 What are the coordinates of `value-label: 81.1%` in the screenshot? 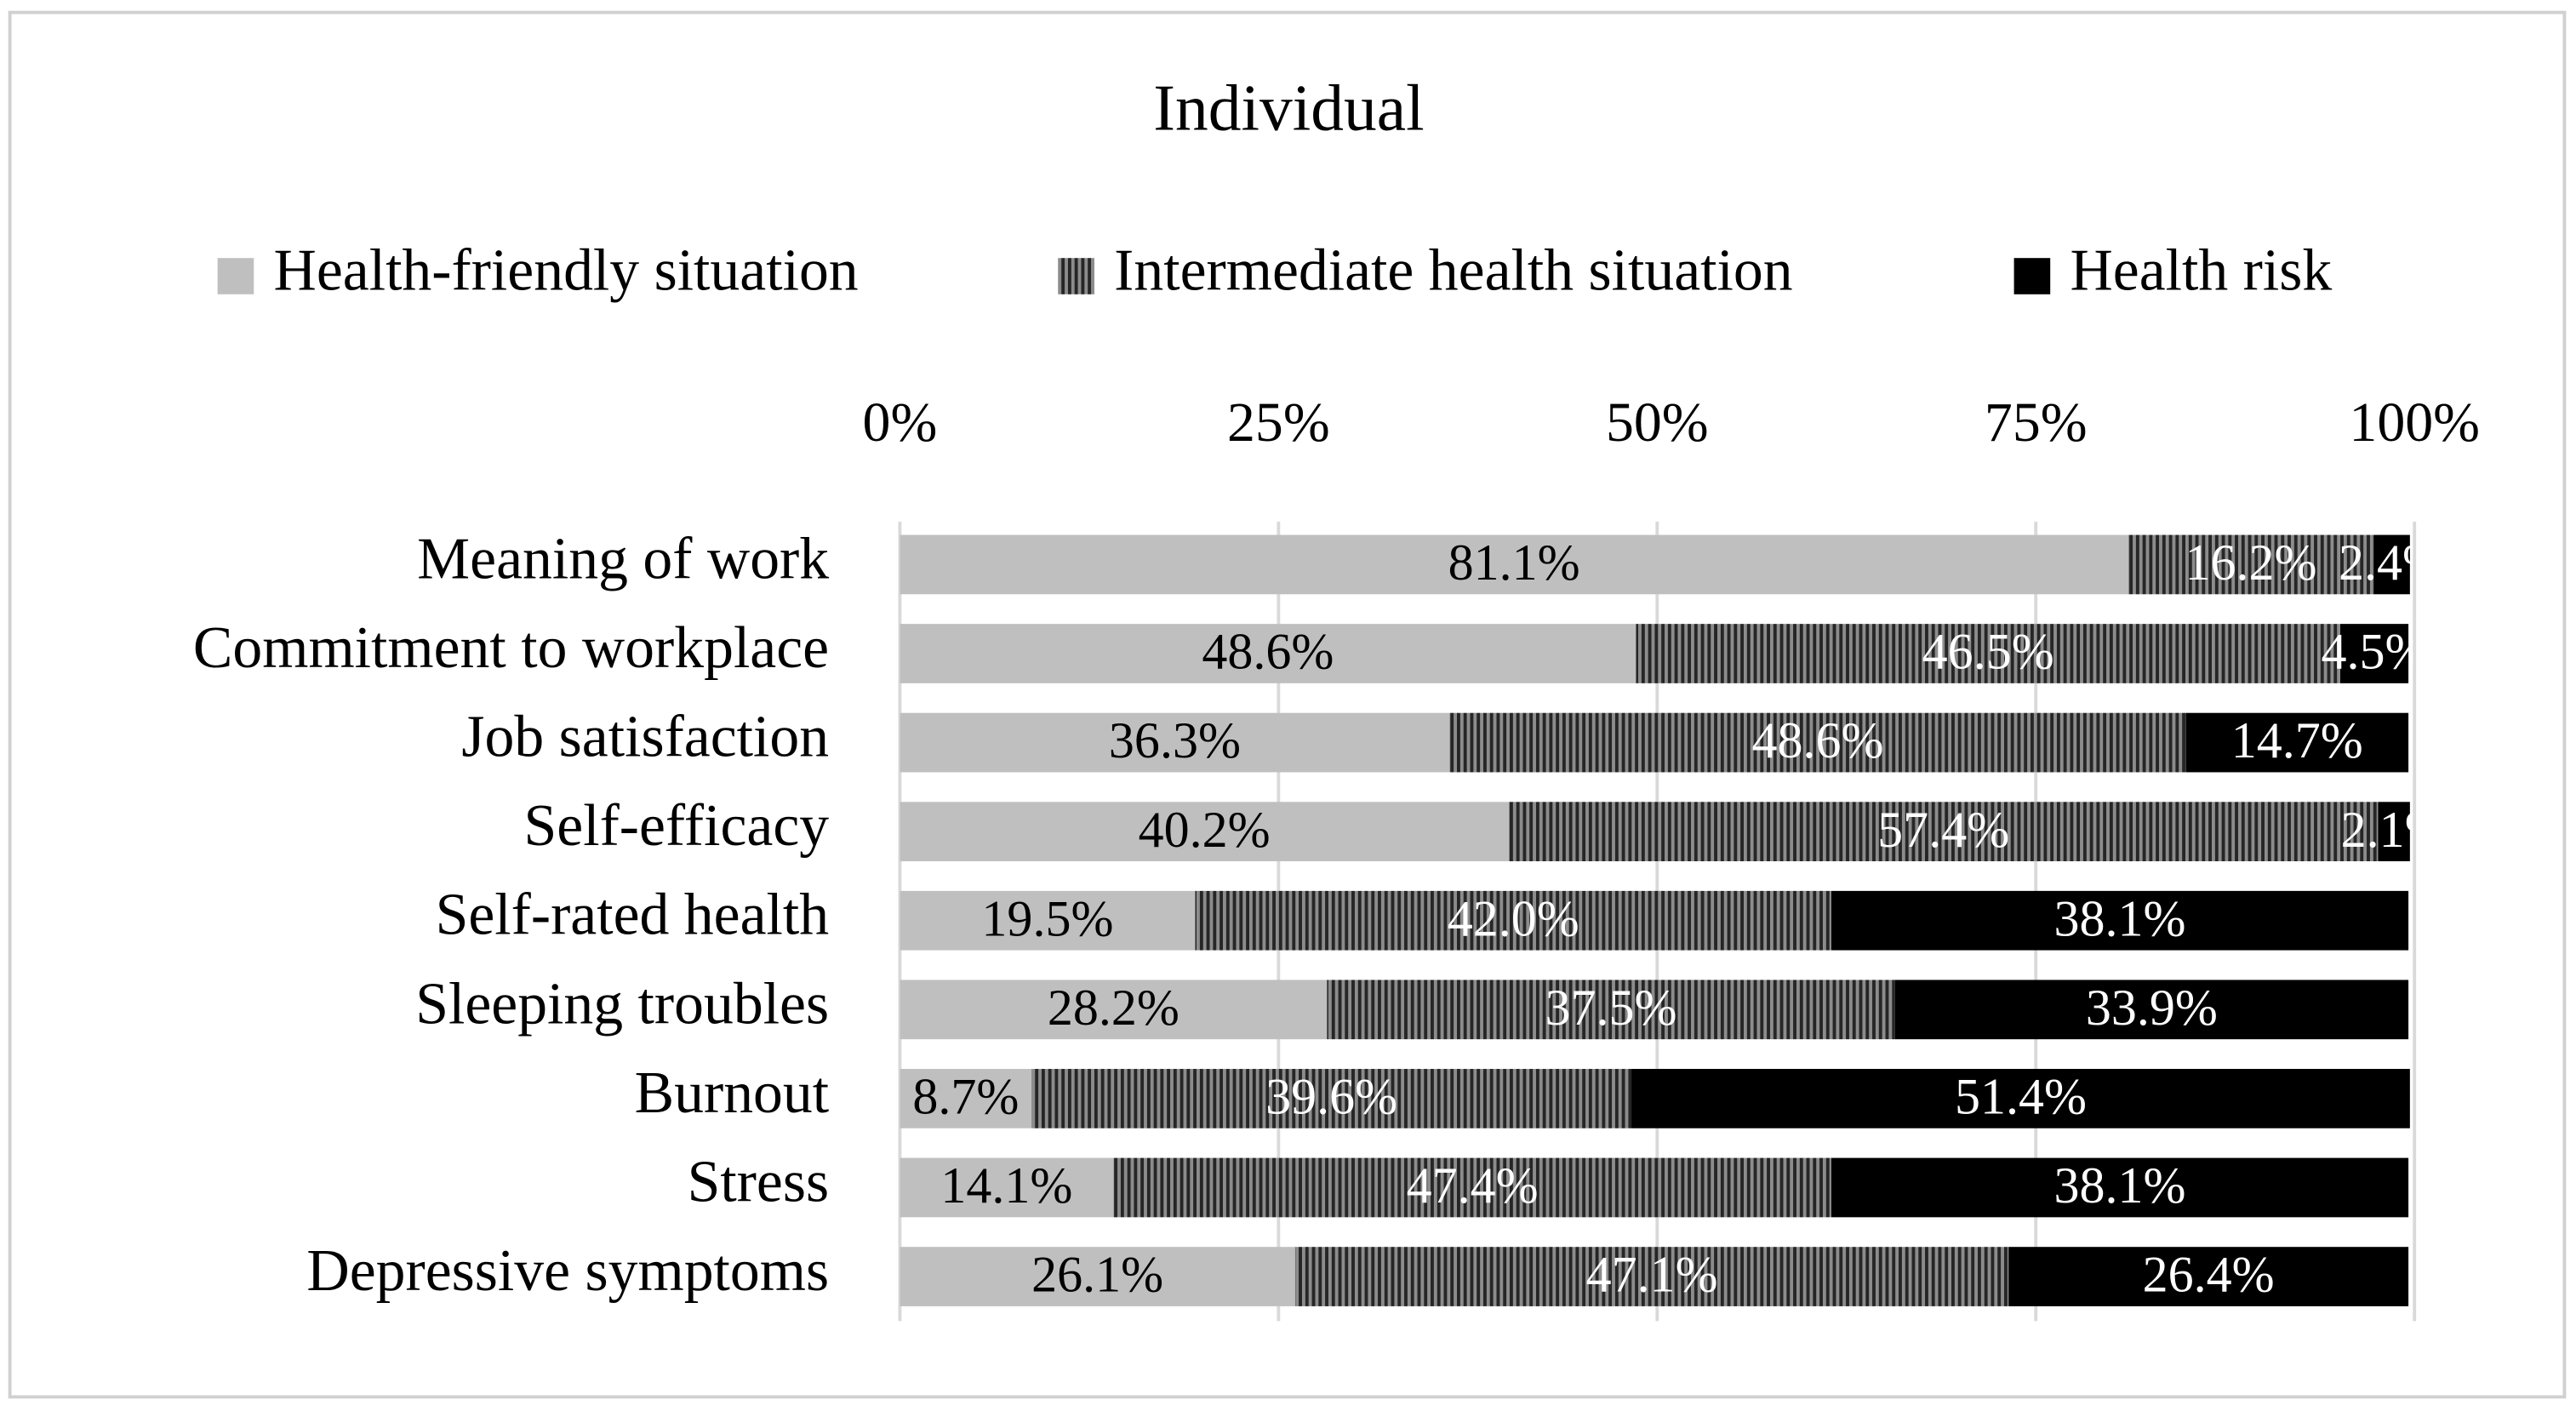 It's located at (1514, 562).